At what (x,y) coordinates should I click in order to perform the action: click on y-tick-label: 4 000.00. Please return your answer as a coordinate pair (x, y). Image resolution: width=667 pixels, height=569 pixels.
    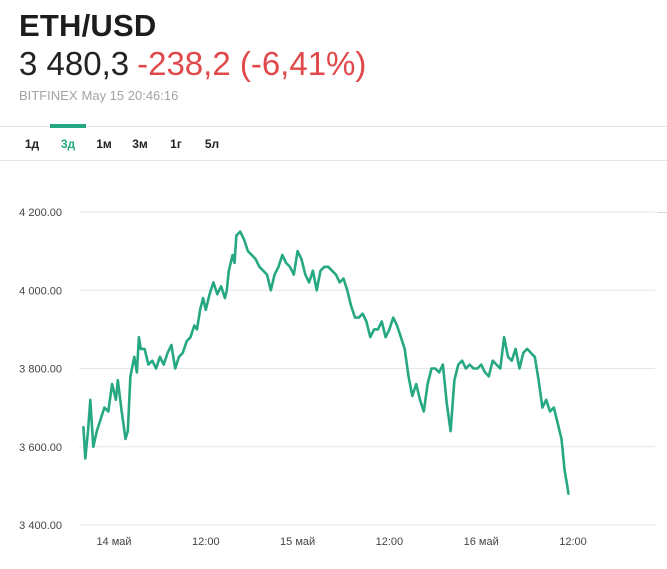
    Looking at the image, I should click on (40, 291).